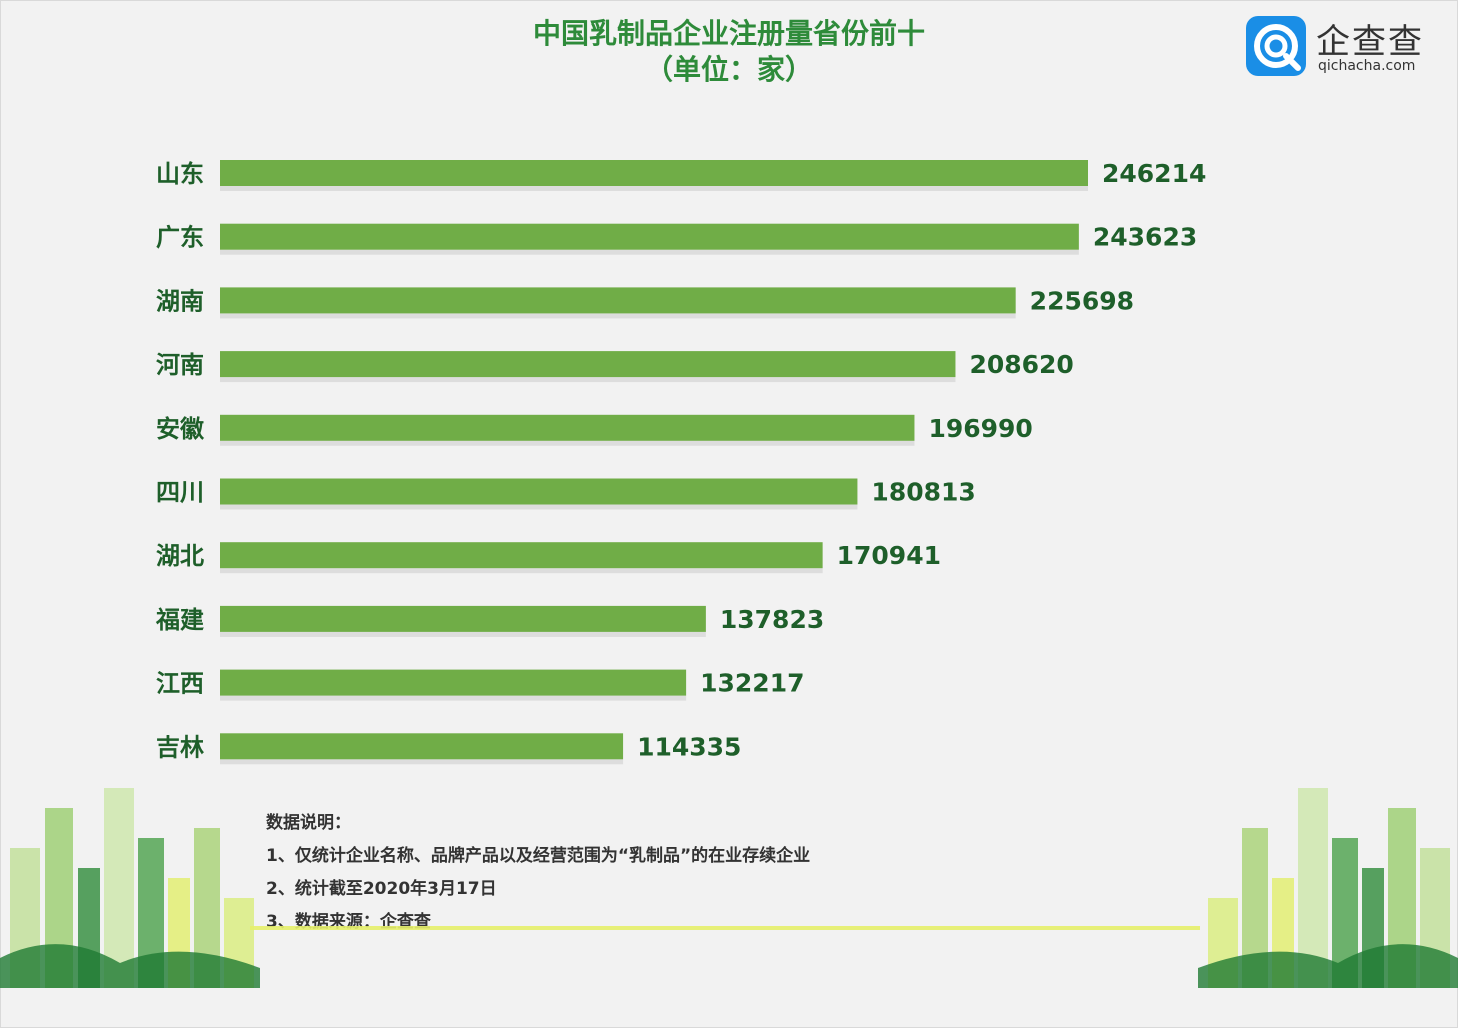 This screenshot has height=1028, width=1458. What do you see at coordinates (180, 493) in the screenshot?
I see `category-label: 四川` at bounding box center [180, 493].